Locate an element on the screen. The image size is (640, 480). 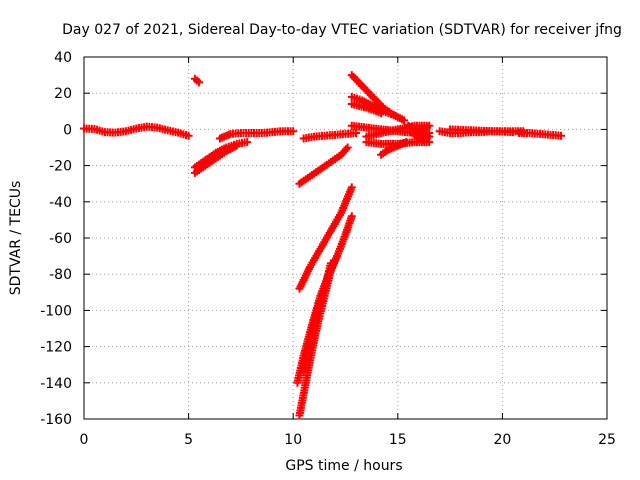
x-axis-label: GPS time / hours is located at coordinates (343, 466).